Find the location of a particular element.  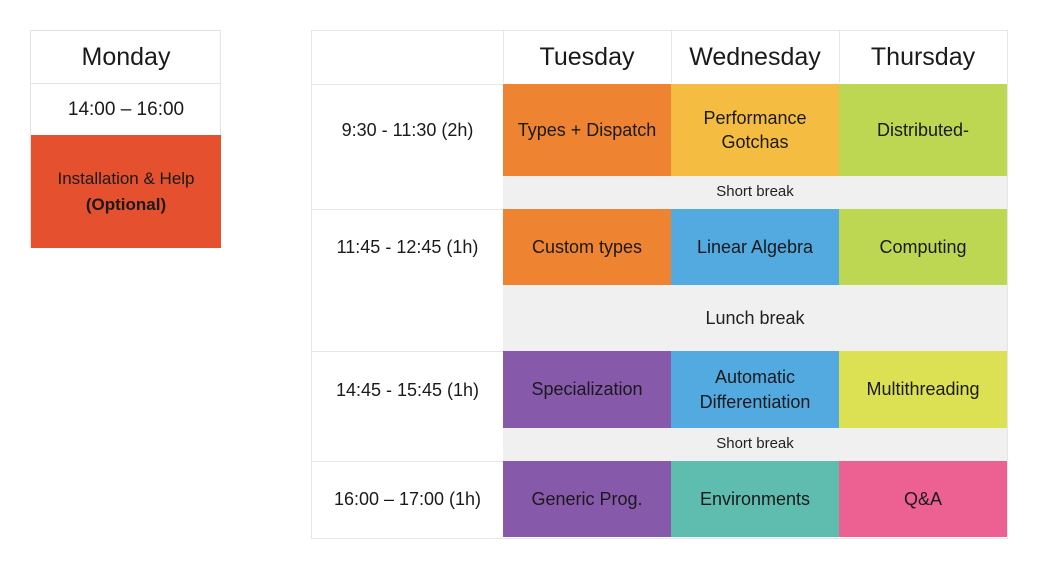

time-slot-label: 11:45 - 12:45 (1h) is located at coordinates (407, 247).